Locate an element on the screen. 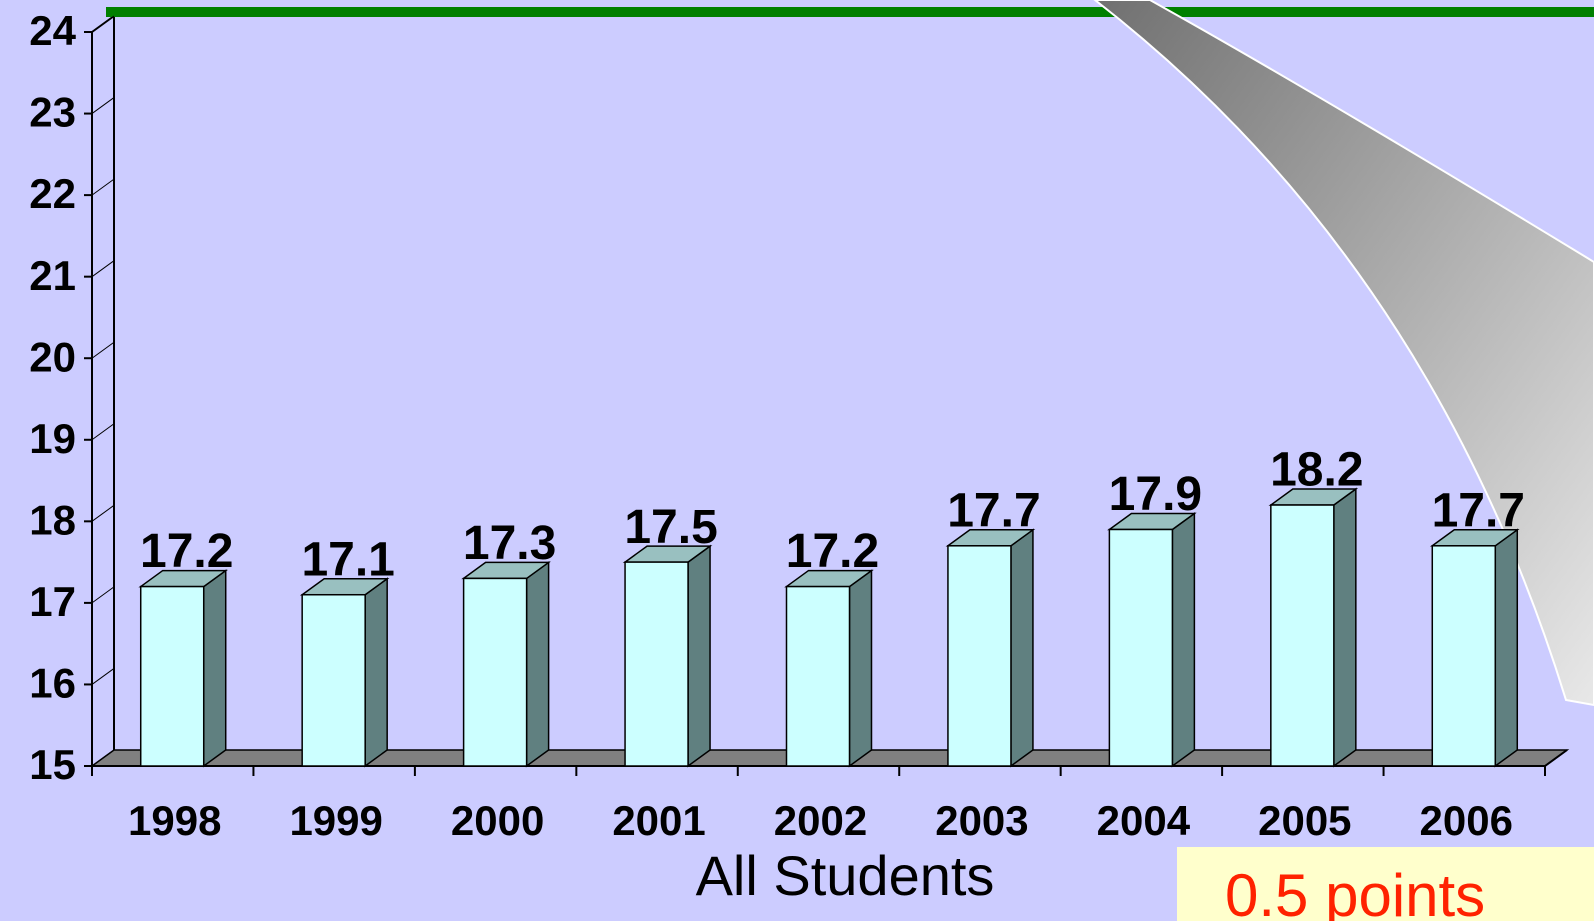 The height and width of the screenshot is (921, 1594). y-tick-label: 20 is located at coordinates (52, 356).